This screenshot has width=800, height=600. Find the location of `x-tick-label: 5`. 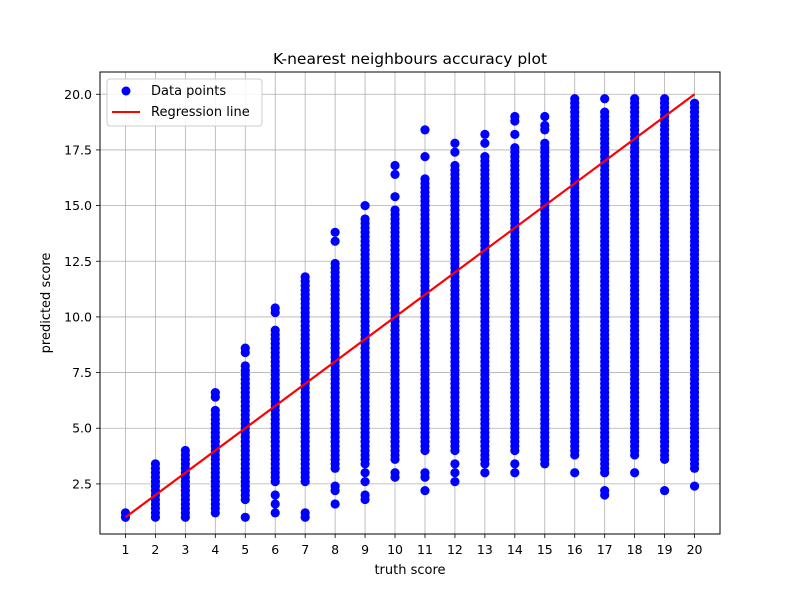

x-tick-label: 5 is located at coordinates (245, 549).